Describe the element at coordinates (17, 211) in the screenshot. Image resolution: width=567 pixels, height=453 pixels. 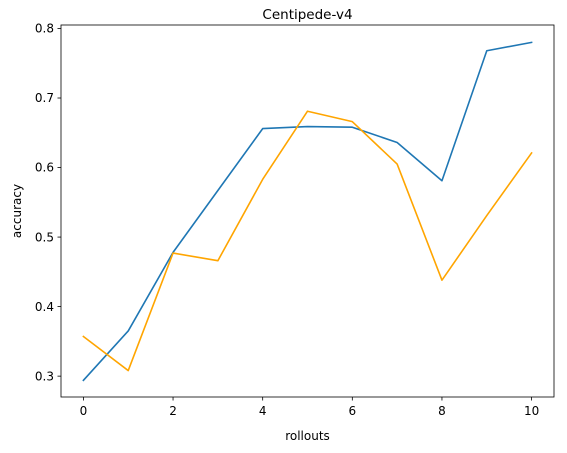
I see `y-axis-label: accuracy` at that location.